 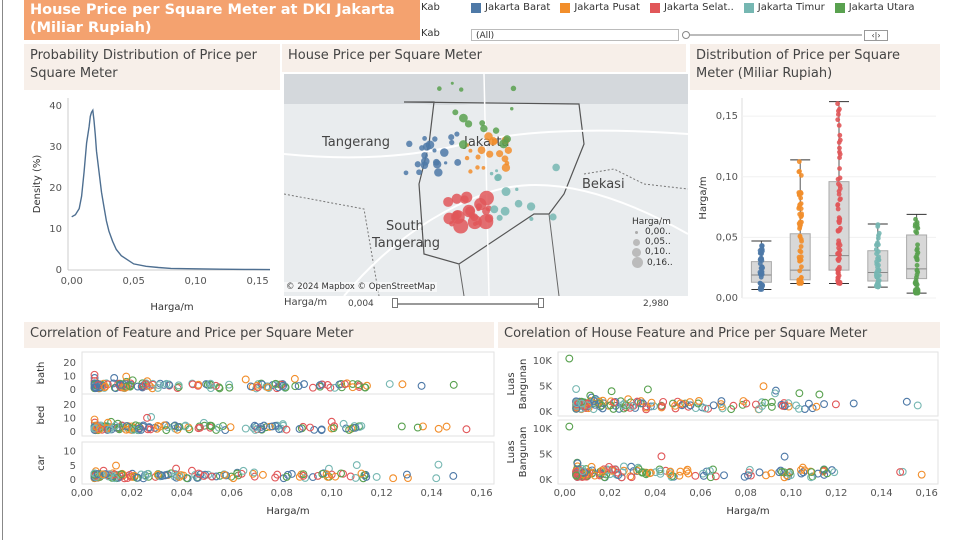 I want to click on legend-item: Jakarta Pusat, so click(x=600, y=7).